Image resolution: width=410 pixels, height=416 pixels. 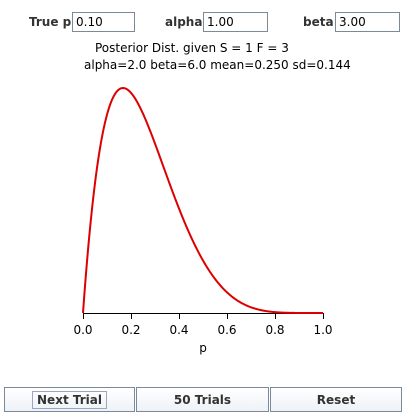 What do you see at coordinates (186, 22) in the screenshot?
I see `alpha-label: alpha:` at bounding box center [186, 22].